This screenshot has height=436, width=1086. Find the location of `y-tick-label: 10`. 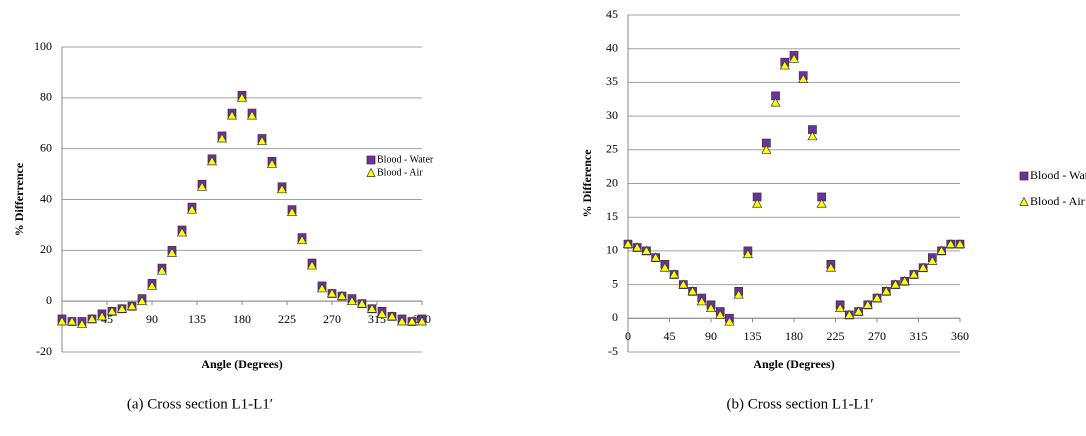

y-tick-label: 10 is located at coordinates (612, 250).